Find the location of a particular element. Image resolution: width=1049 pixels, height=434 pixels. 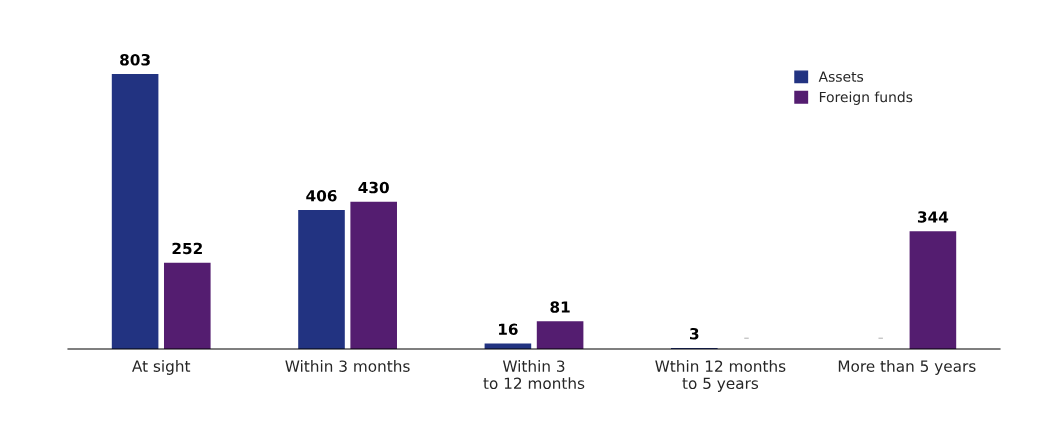

x-tick-label: Within 3 to 12 months is located at coordinates (534, 375).